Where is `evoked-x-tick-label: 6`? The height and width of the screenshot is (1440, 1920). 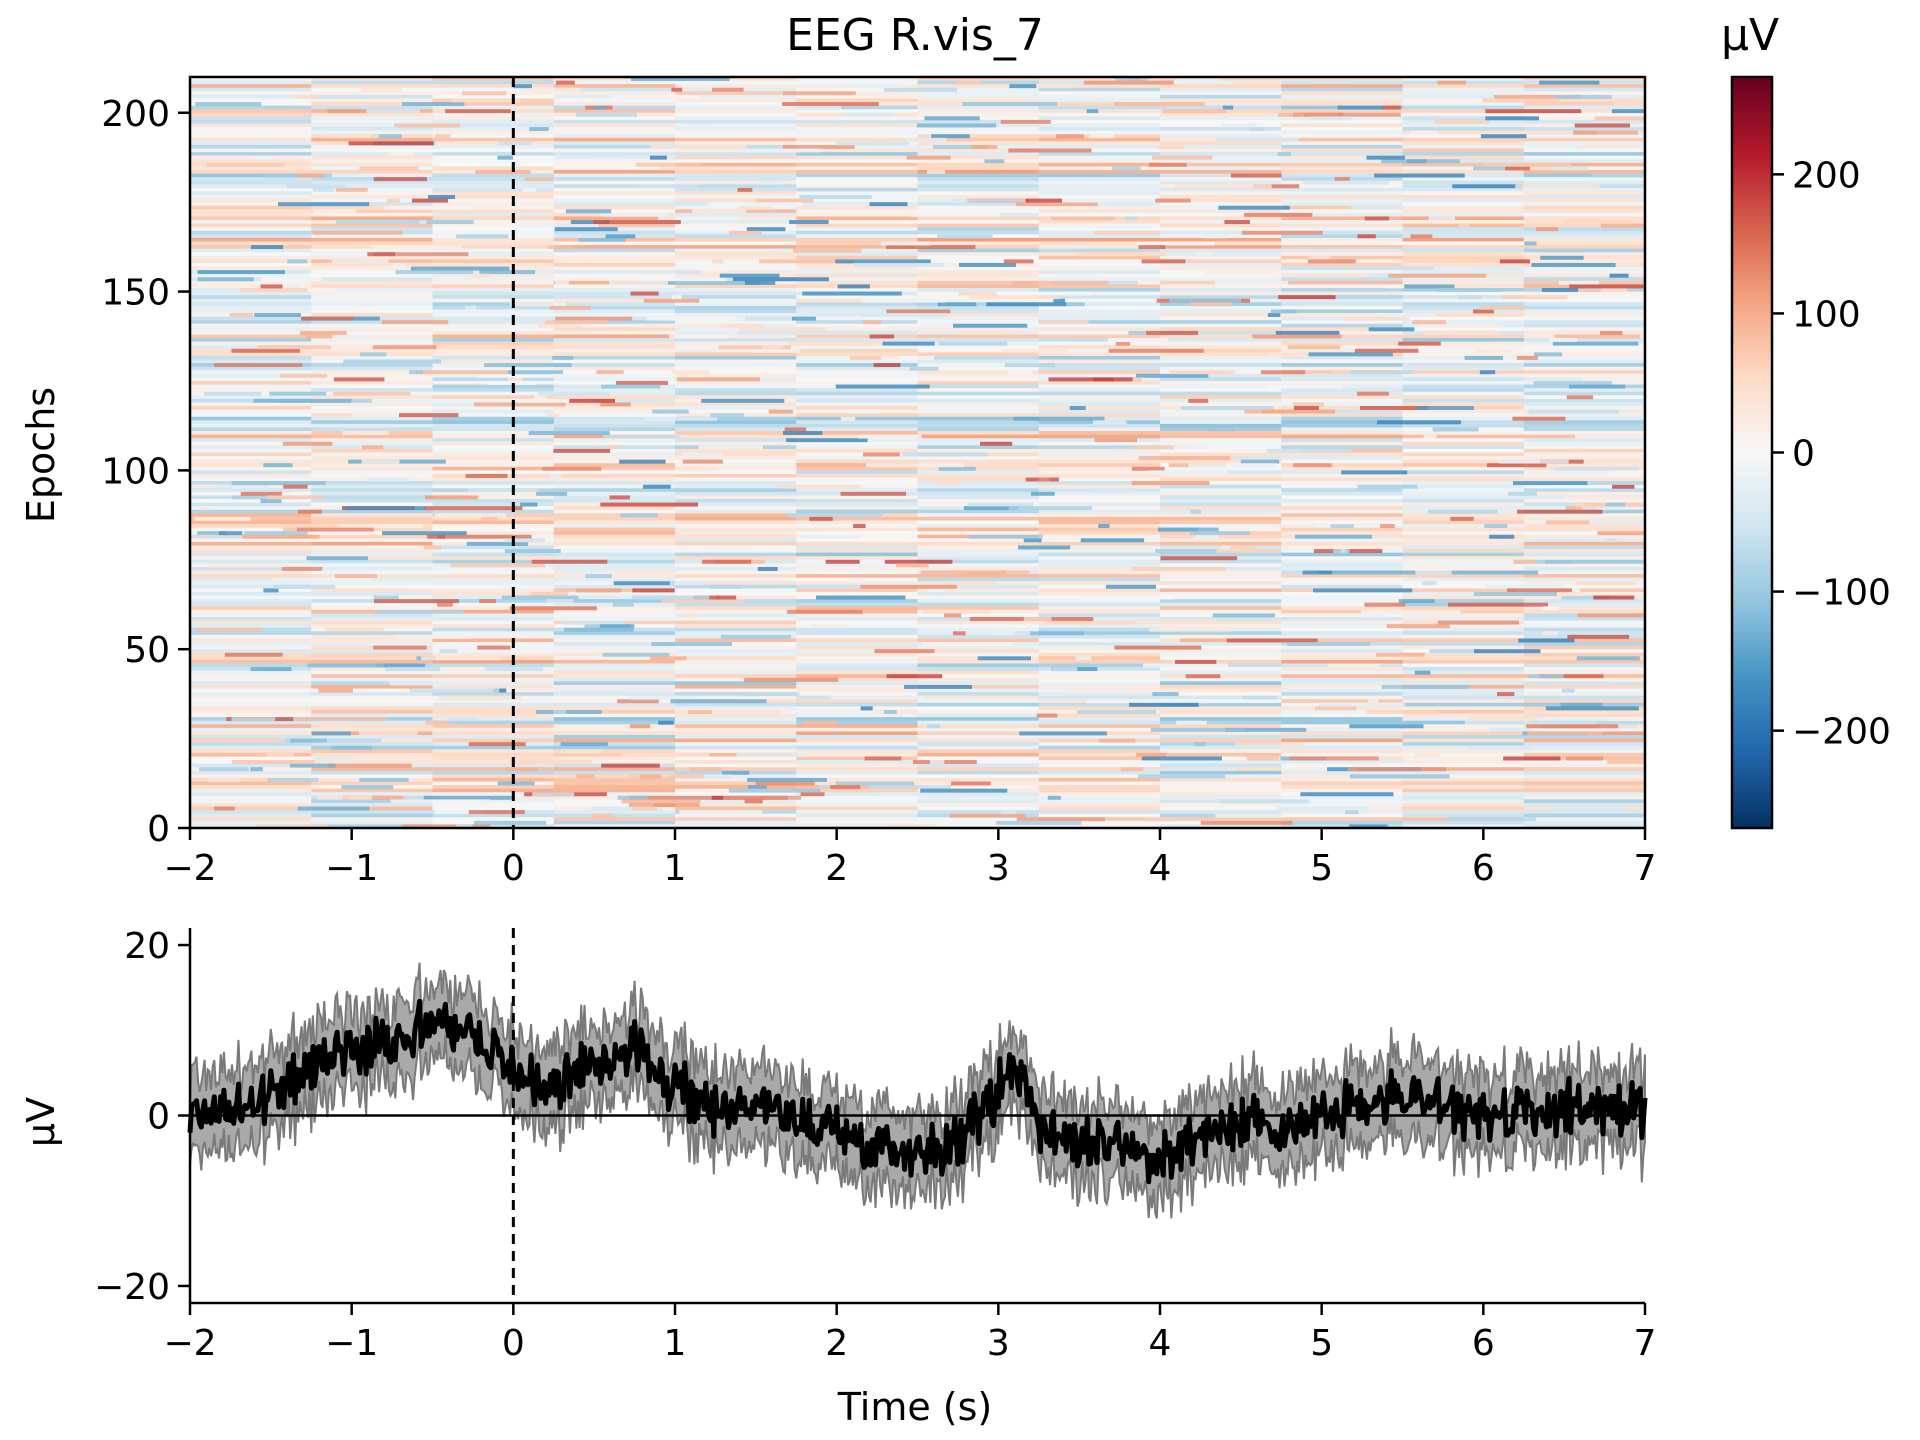
evoked-x-tick-label: 6 is located at coordinates (1483, 1343).